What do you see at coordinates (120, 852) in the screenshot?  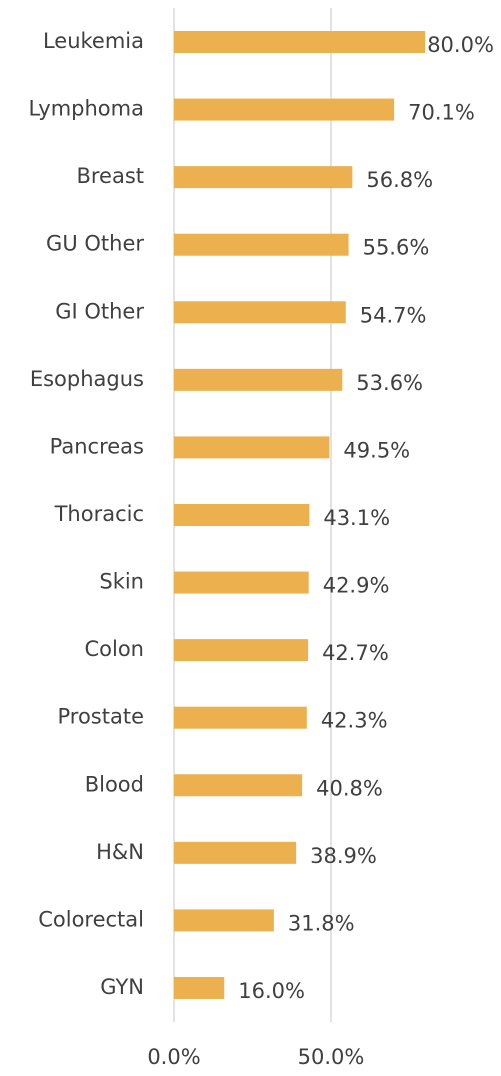 I see `y-tick-label: H&N` at bounding box center [120, 852].